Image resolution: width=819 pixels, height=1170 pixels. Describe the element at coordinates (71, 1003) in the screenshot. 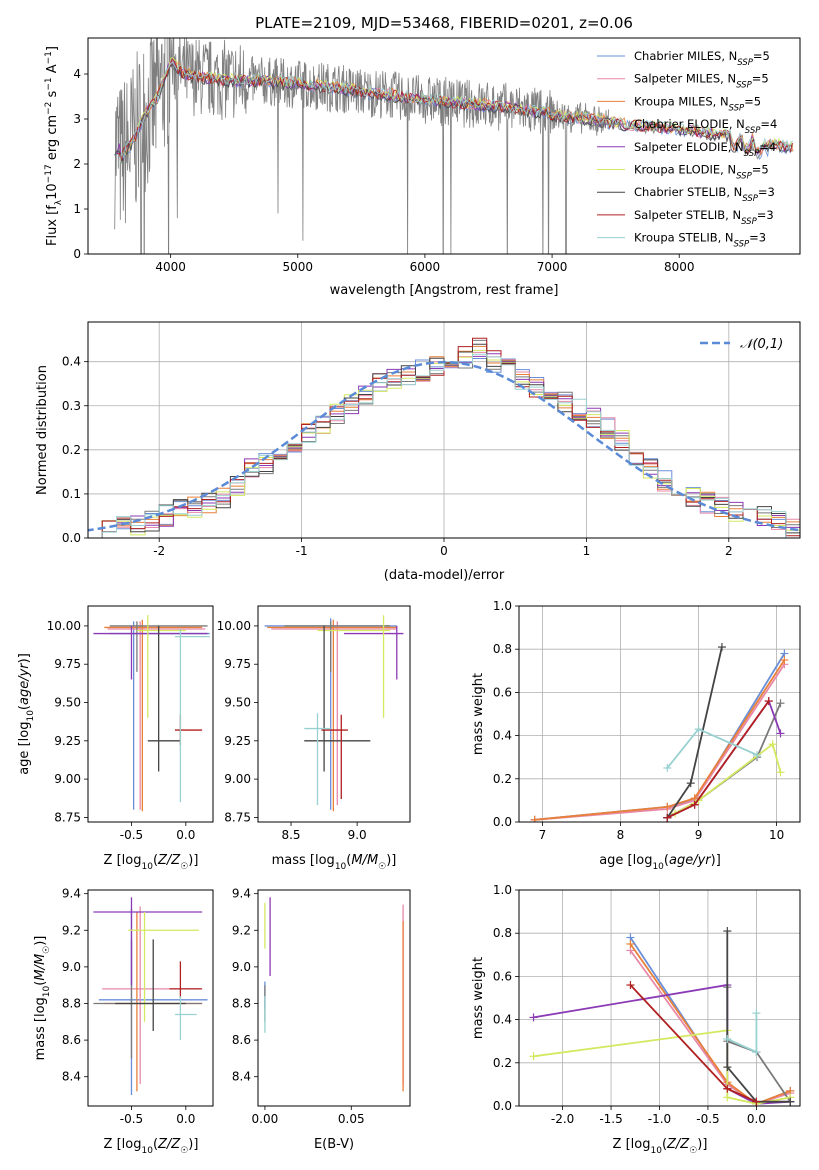

I see `y-tick-label: 8.8` at that location.